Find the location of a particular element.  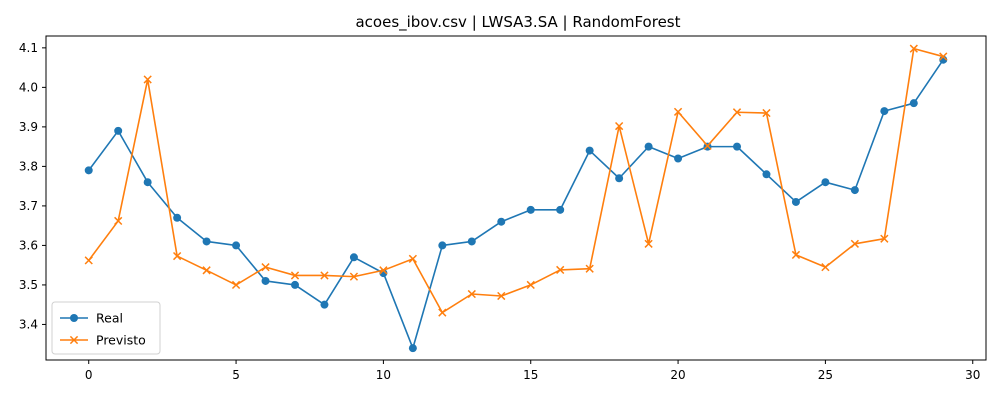

y-tick-label: 3.5 is located at coordinates (28, 285).